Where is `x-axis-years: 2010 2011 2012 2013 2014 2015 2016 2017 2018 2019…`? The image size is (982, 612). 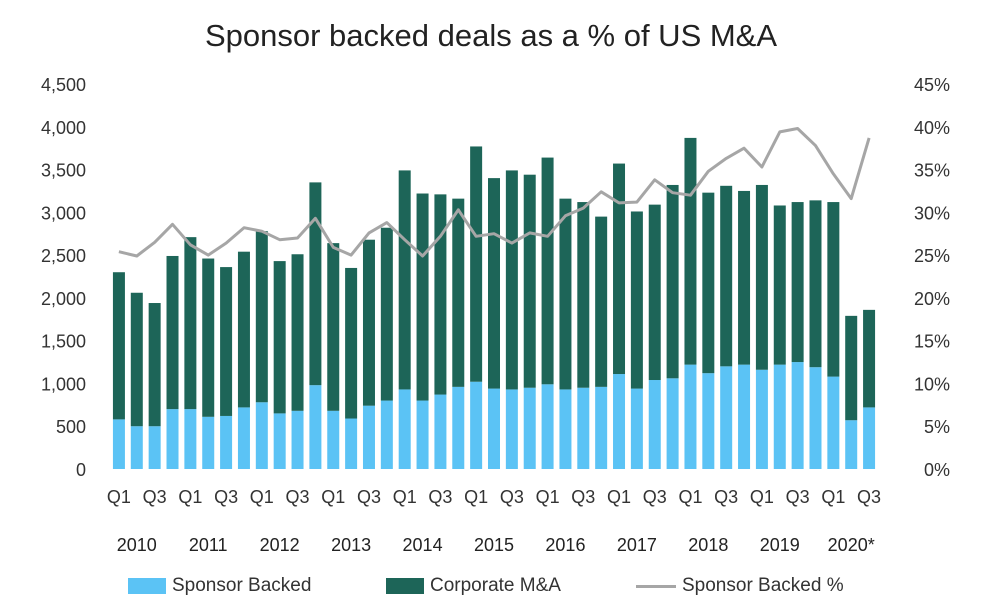
x-axis-years: 2010 2011 2012 2013 2014 2015 2016 2017 2018 2019… is located at coordinates (496, 545).